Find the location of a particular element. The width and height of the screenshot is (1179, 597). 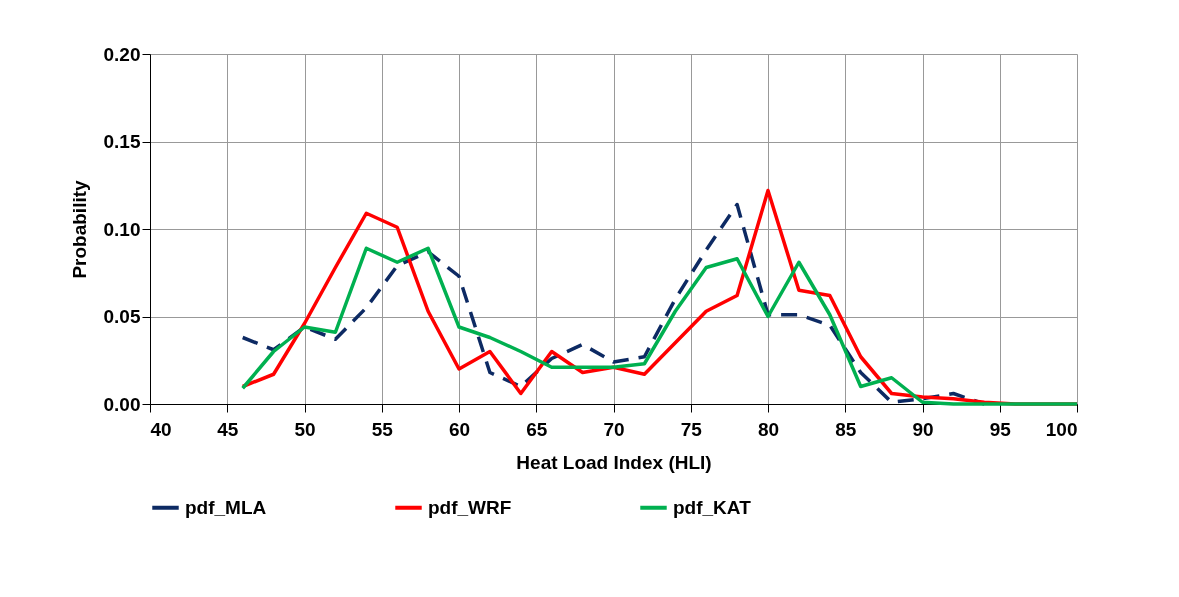

x-tick-label: 70 is located at coordinates (614, 429).